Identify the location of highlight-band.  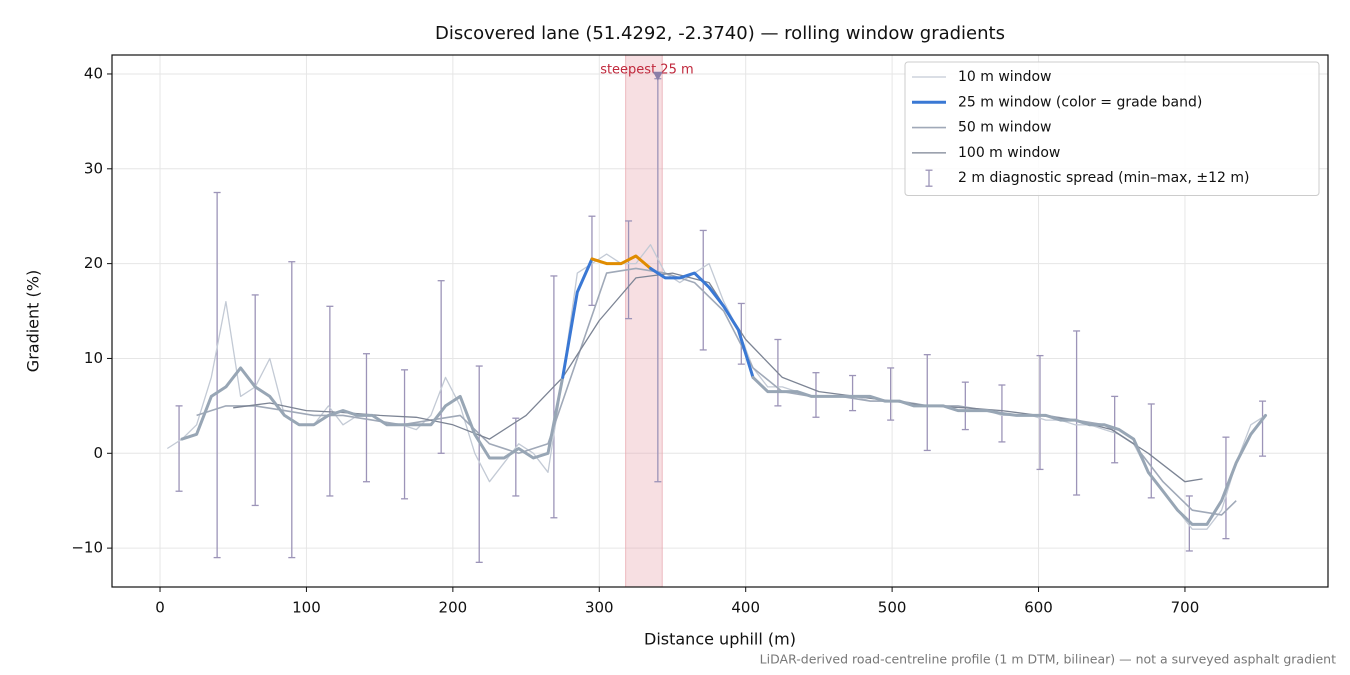
(644, 321).